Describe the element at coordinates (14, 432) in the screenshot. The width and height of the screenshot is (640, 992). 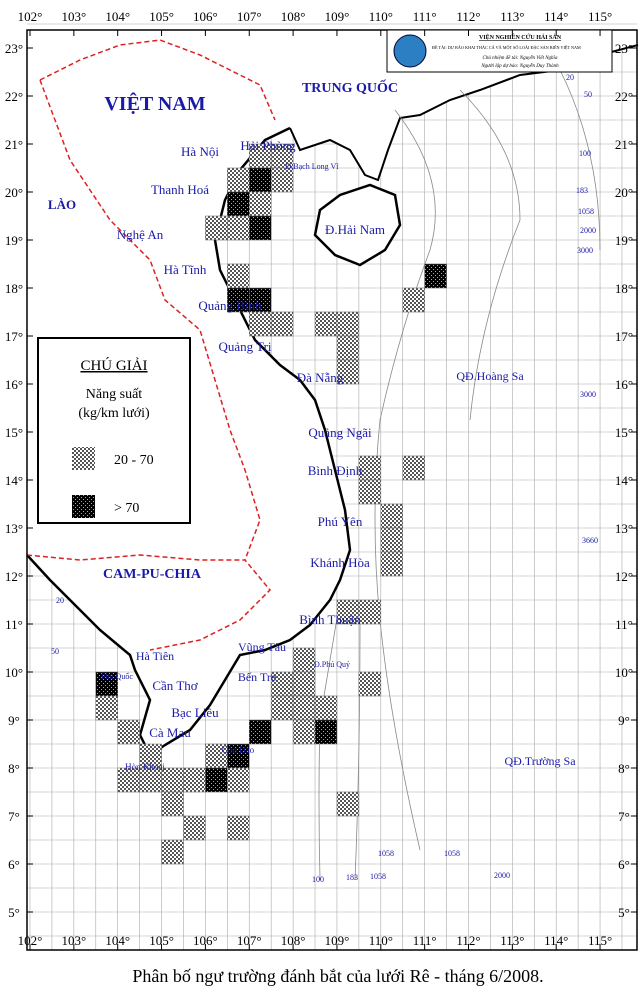
I see `lat-label: 15°` at that location.